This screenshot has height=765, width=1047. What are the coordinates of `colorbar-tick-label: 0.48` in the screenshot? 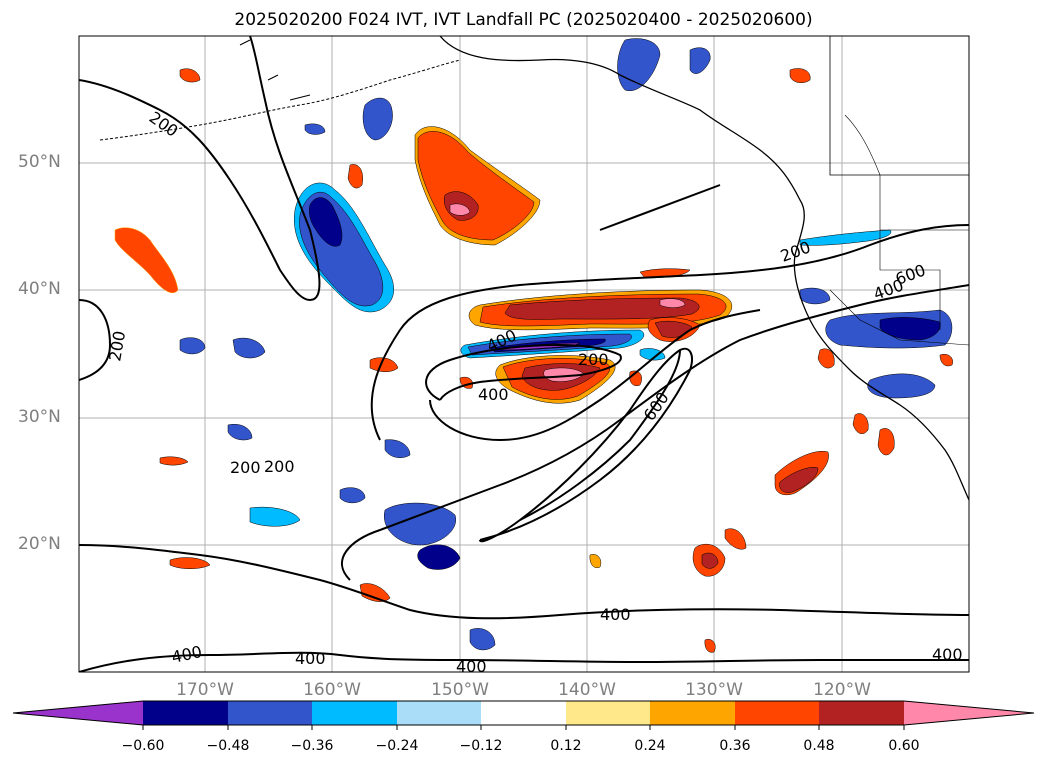 It's located at (819, 746).